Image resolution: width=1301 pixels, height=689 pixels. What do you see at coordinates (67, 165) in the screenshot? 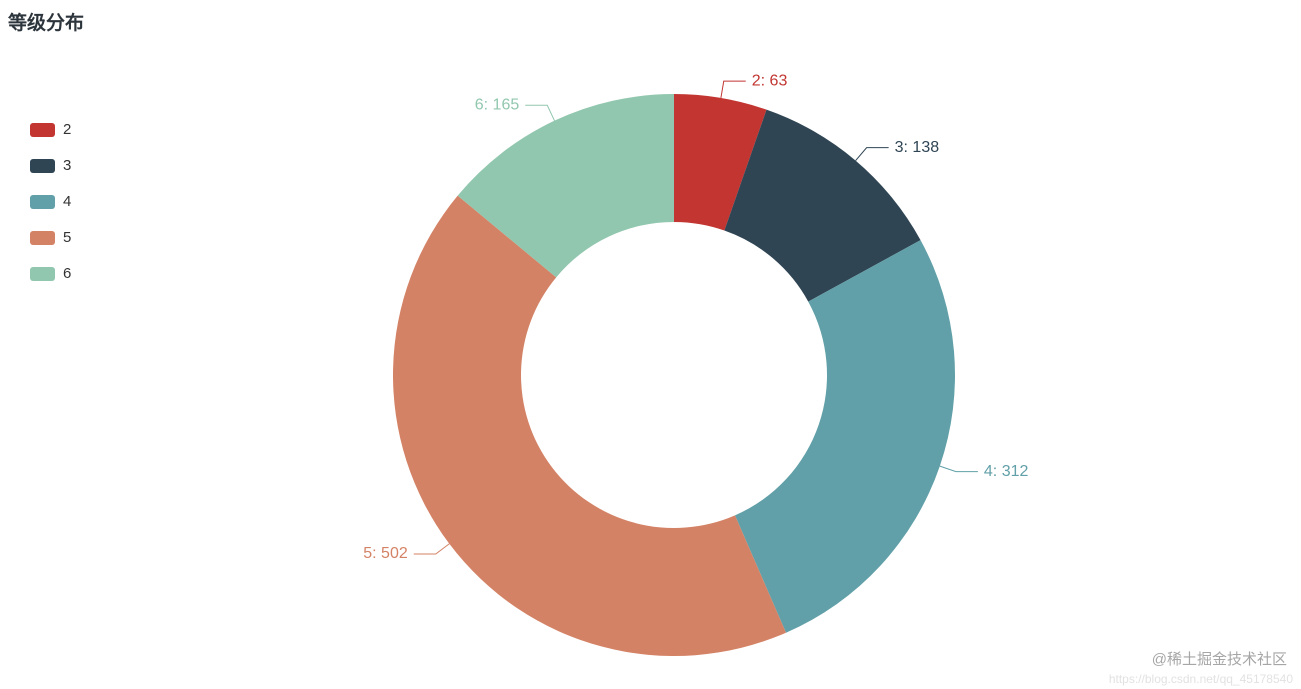
I see `legend-item-label: 3` at bounding box center [67, 165].